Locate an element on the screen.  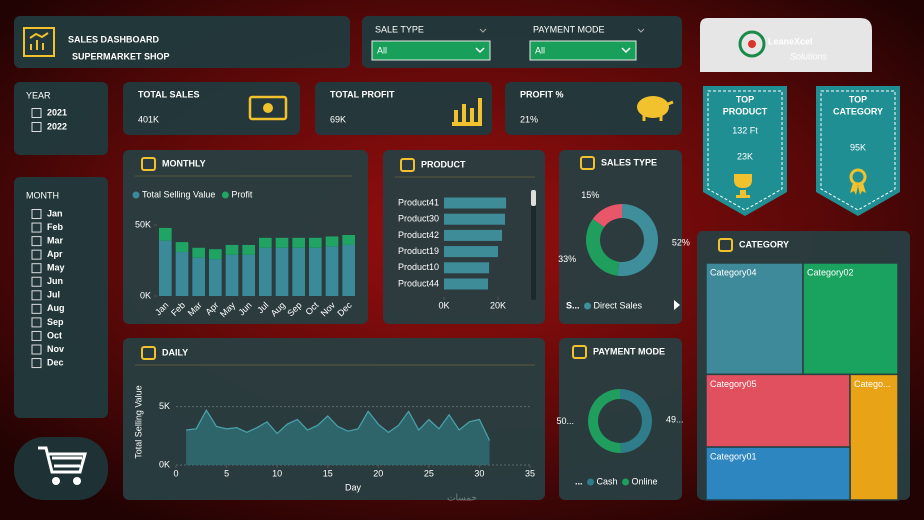
logo-icon-center is located at coordinates (752, 44).